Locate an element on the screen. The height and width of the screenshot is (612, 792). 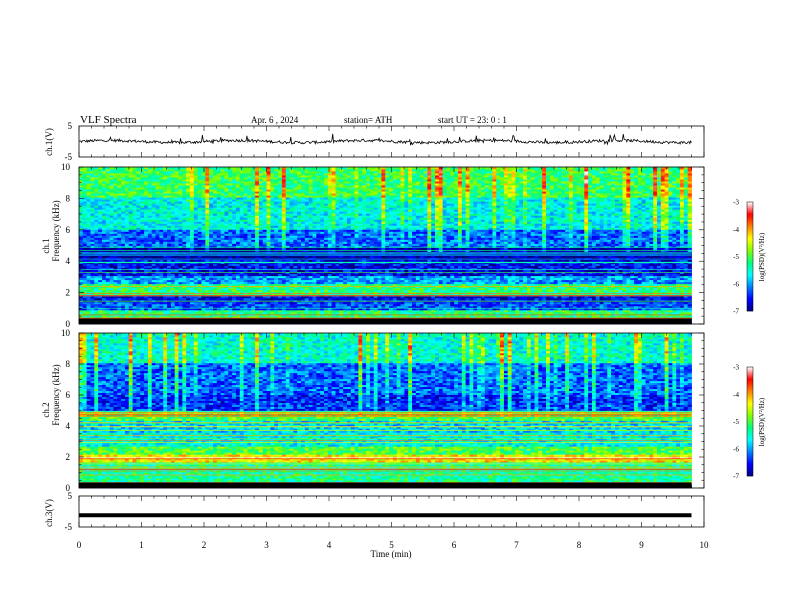
figure-title: VLF Spectra is located at coordinates (108, 120).